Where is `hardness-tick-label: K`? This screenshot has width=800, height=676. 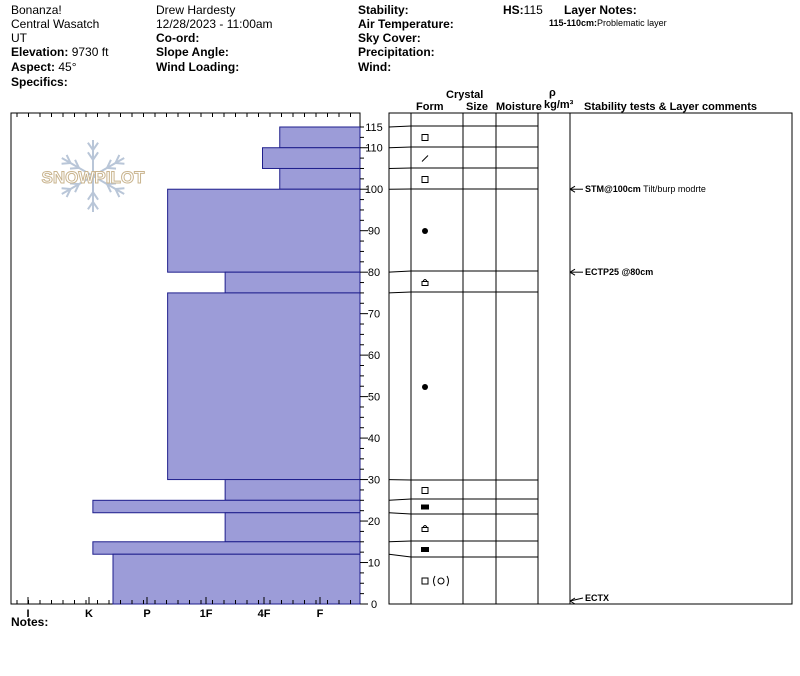 hardness-tick-label: K is located at coordinates (89, 614).